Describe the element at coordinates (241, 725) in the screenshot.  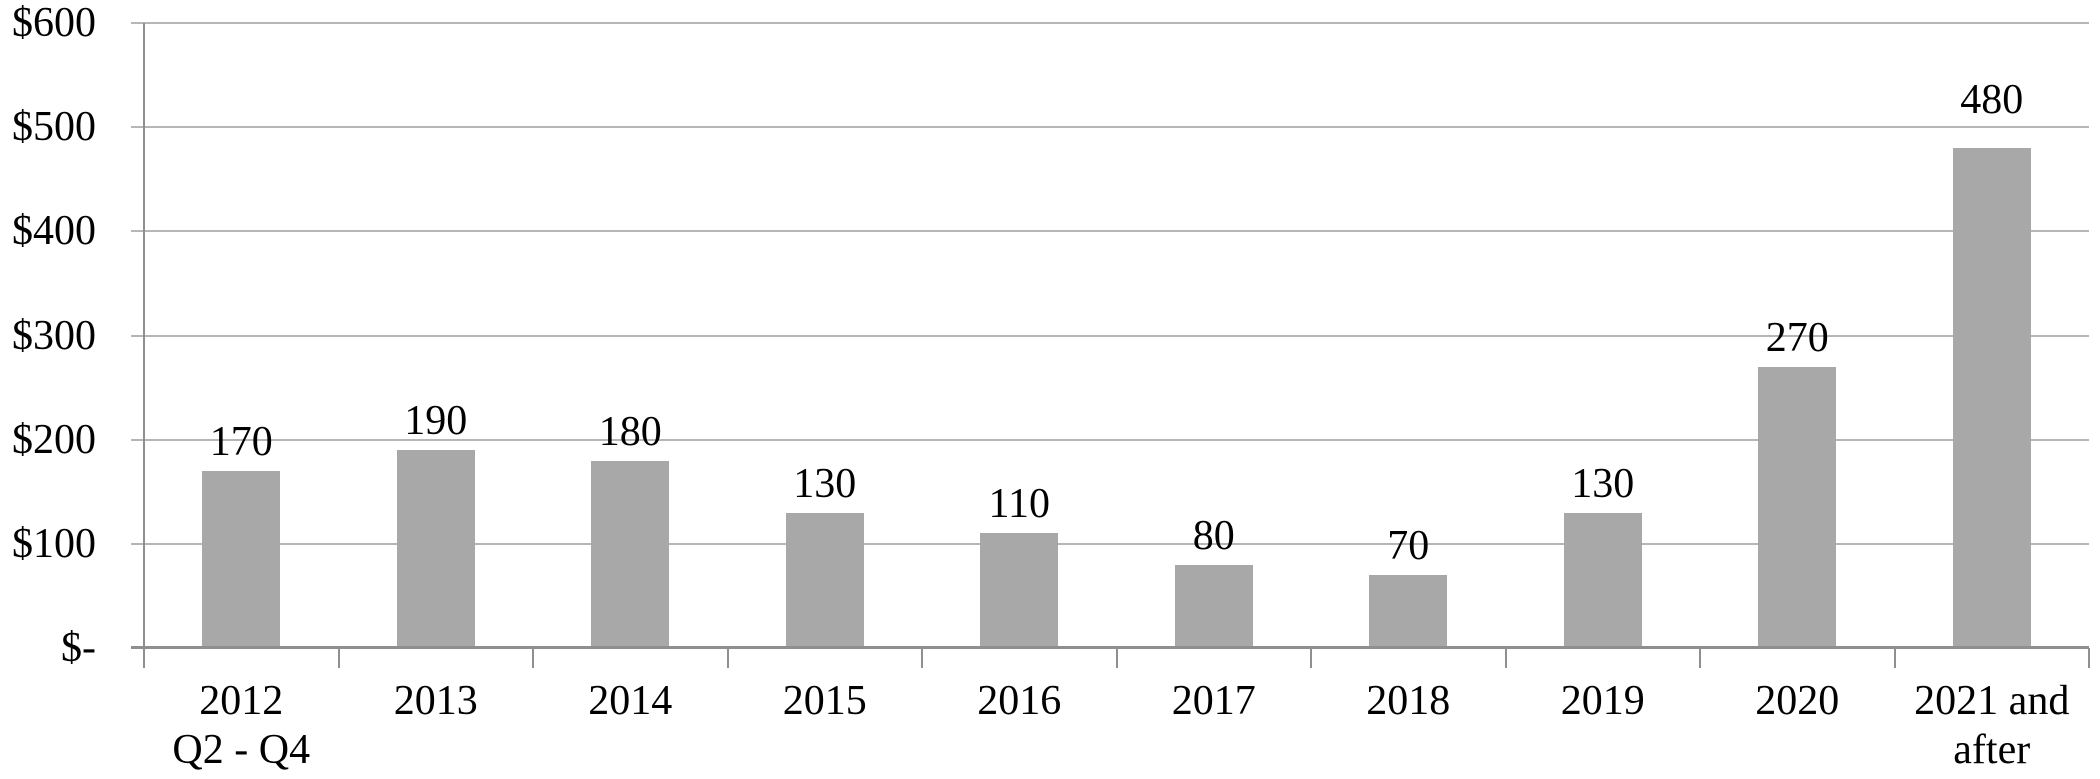
I see `x-axis-label: 2012 Q2 - Q4` at that location.